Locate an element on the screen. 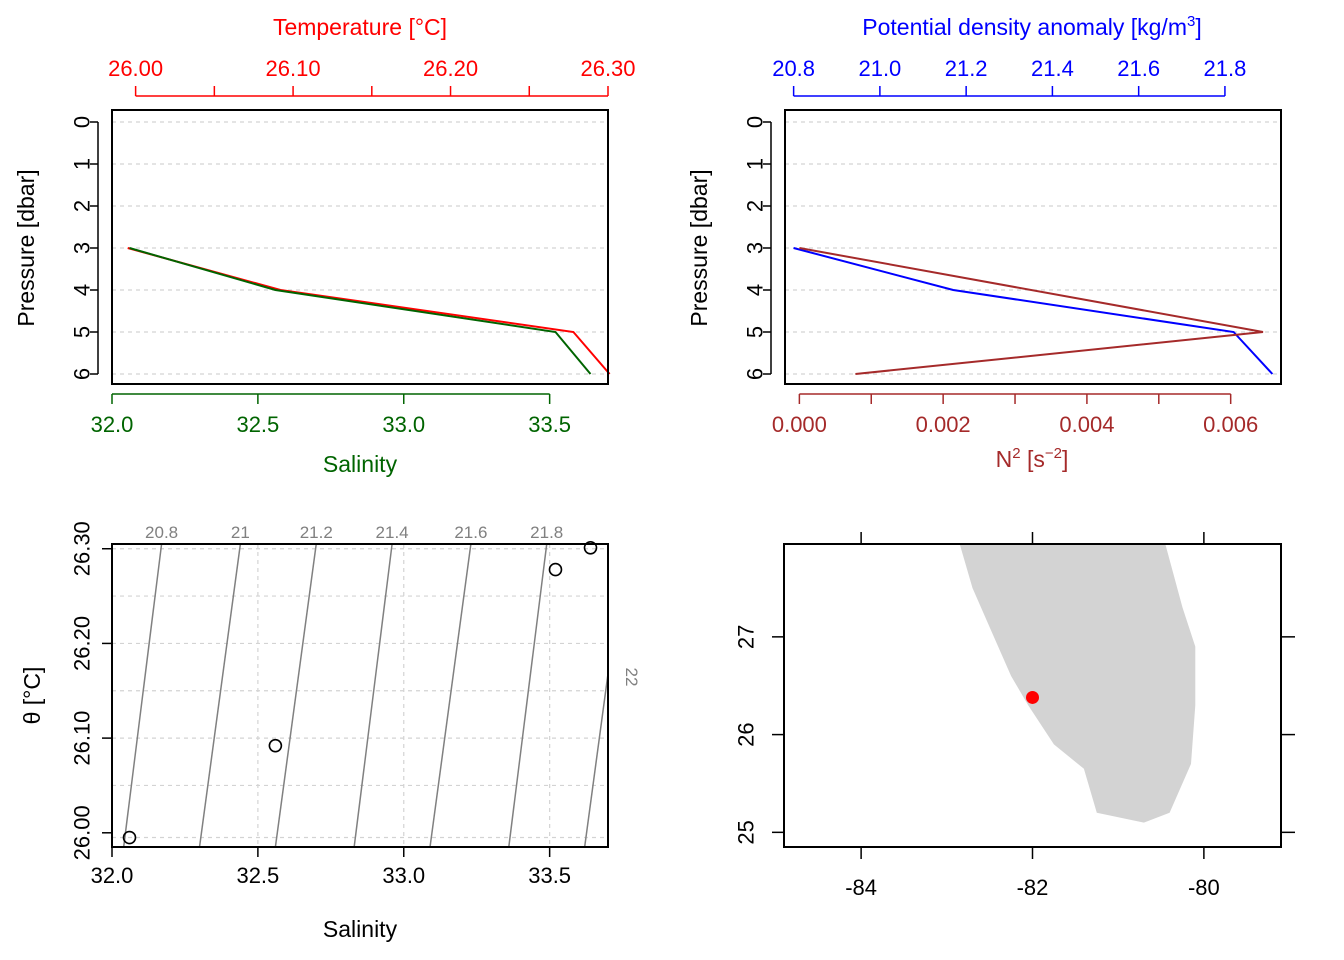  bottom-axis-title: Salinity is located at coordinates (360, 464).